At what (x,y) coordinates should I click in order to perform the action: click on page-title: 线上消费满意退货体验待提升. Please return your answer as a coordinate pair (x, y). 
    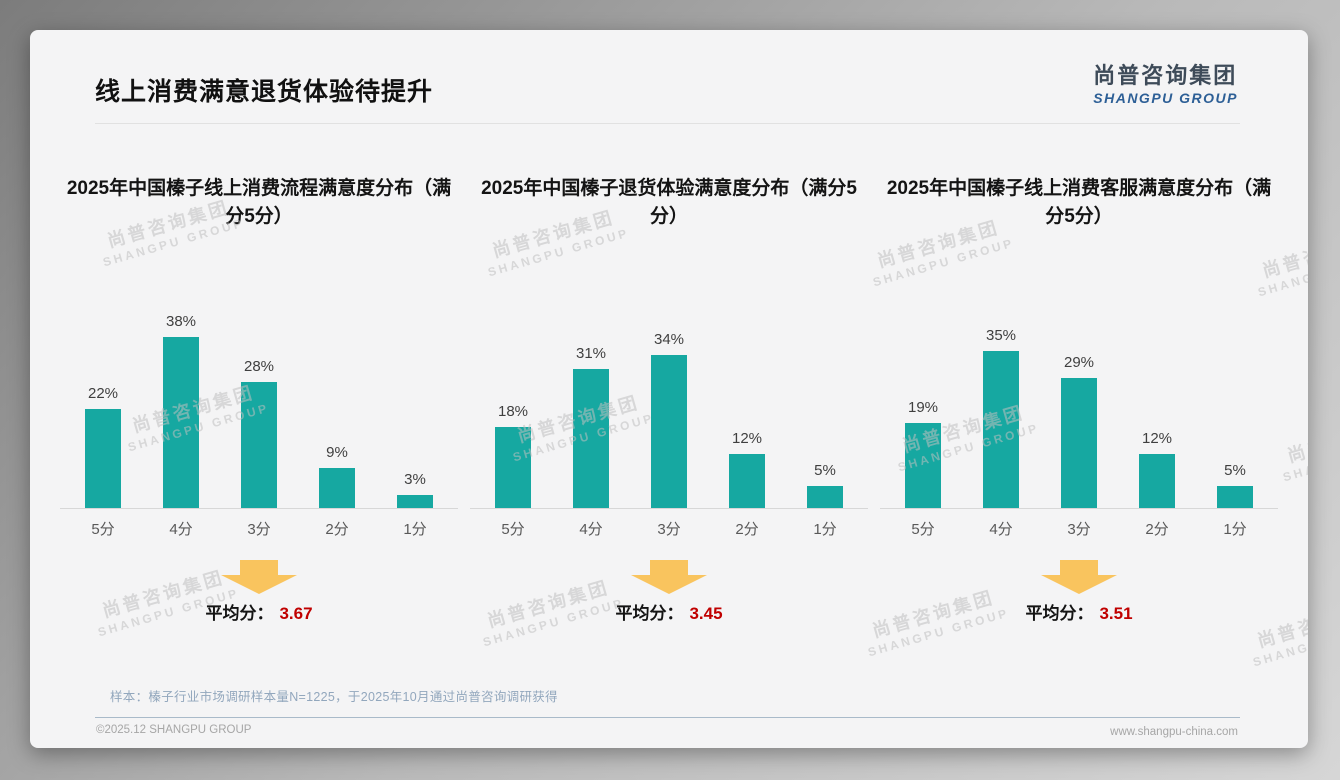
    Looking at the image, I should click on (264, 92).